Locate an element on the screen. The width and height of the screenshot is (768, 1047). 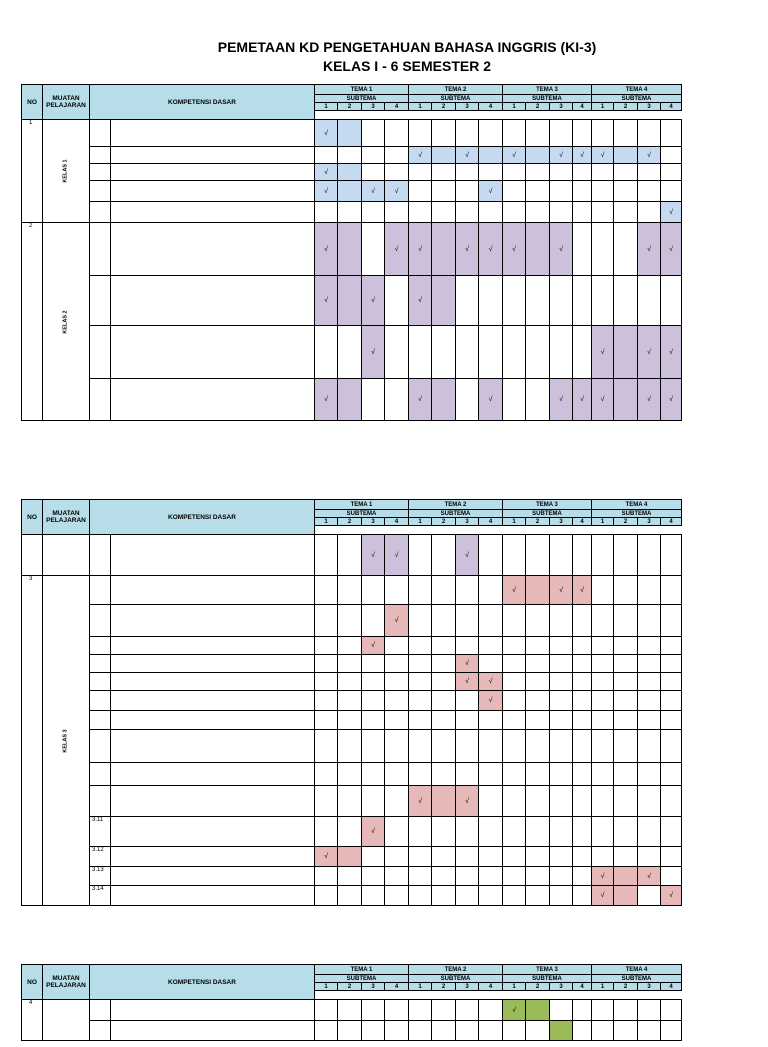
kd-number: 3.13 is located at coordinates (98, 870).